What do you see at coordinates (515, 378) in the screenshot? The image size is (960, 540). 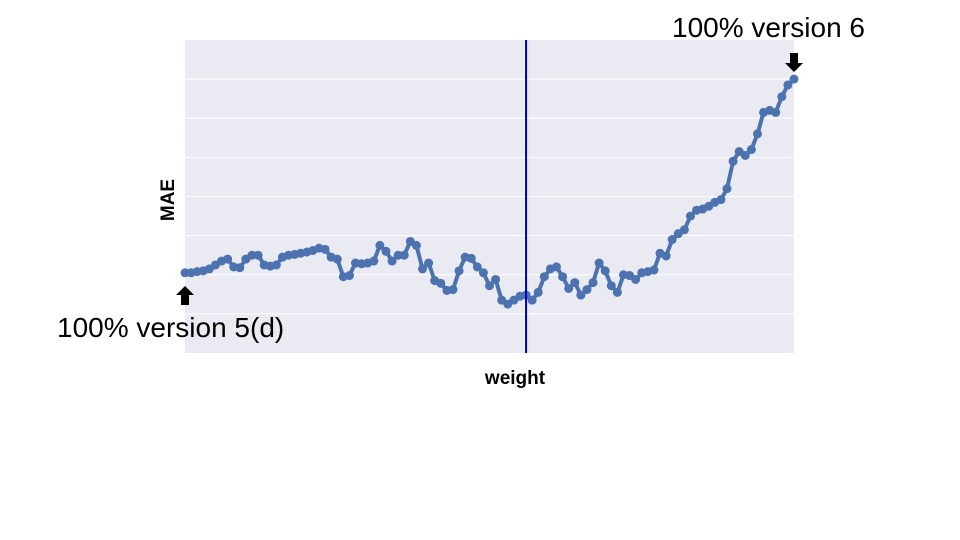 I see `x-axis-label: weight` at bounding box center [515, 378].